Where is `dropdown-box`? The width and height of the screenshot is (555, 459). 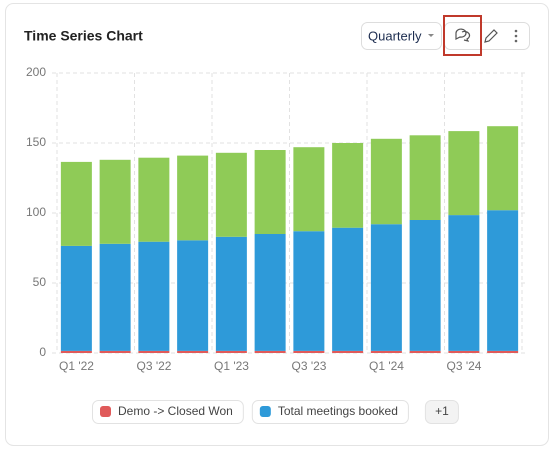
dropdown-box is located at coordinates (401, 36).